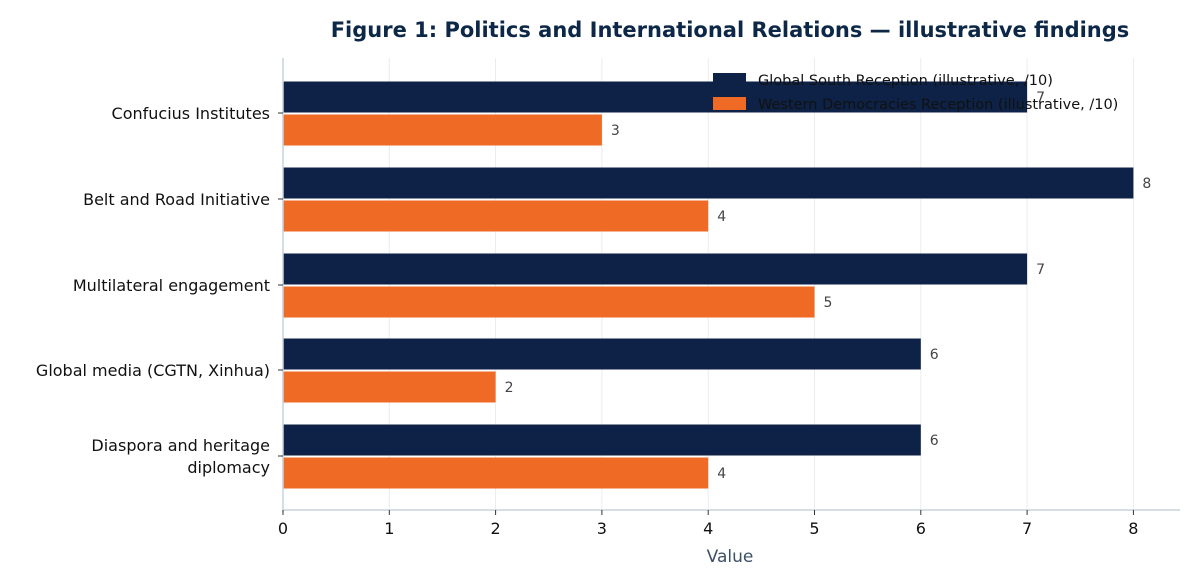 The image size is (1196, 585). I want to click on bar-global-south-diaspora-and-heritage-diplomacy, so click(602, 440).